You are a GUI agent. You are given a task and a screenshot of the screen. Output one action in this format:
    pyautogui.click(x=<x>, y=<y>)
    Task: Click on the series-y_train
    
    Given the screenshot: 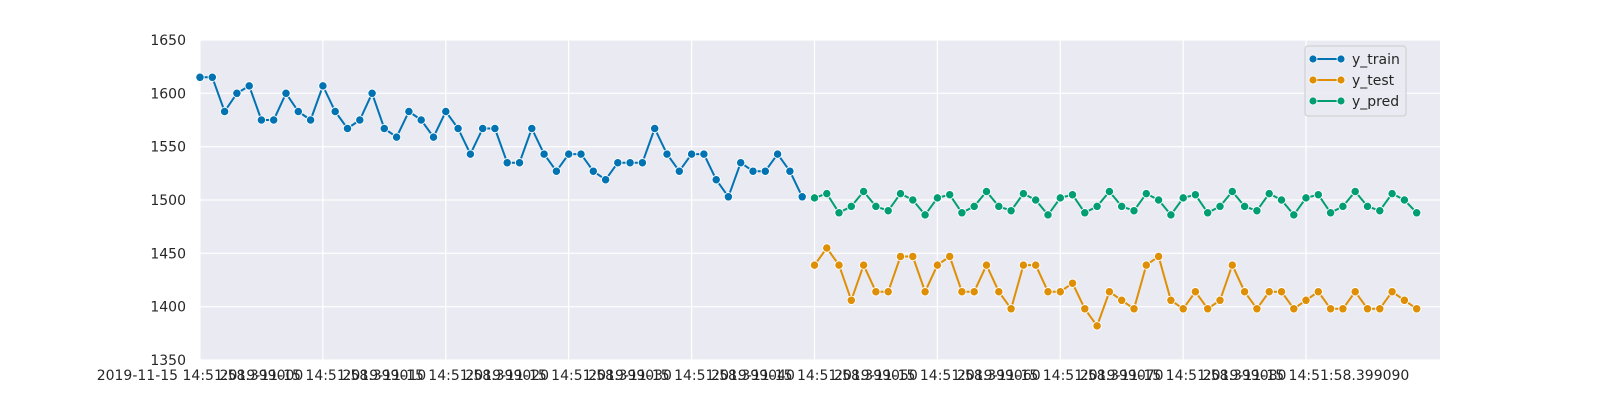 What is the action you would take?
    pyautogui.click(x=501, y=137)
    